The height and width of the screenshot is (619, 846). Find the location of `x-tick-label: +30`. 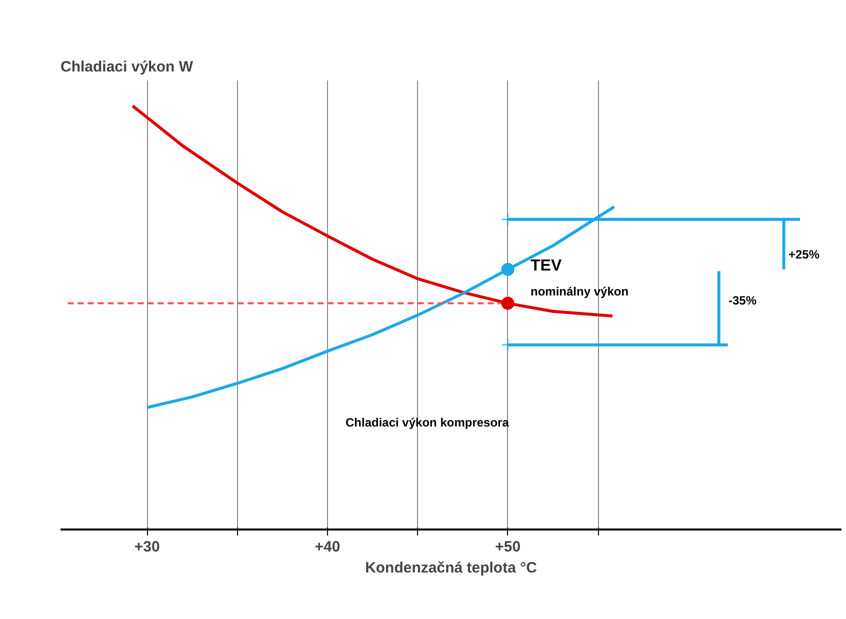

x-tick-label: +30 is located at coordinates (147, 547).